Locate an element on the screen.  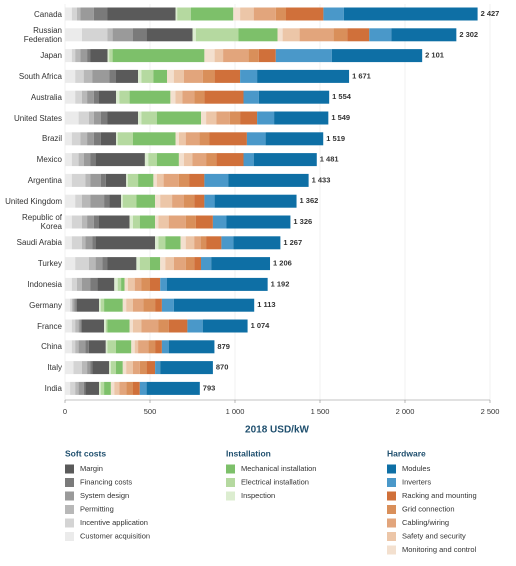
total-label: 1 074 is located at coordinates (261, 325).